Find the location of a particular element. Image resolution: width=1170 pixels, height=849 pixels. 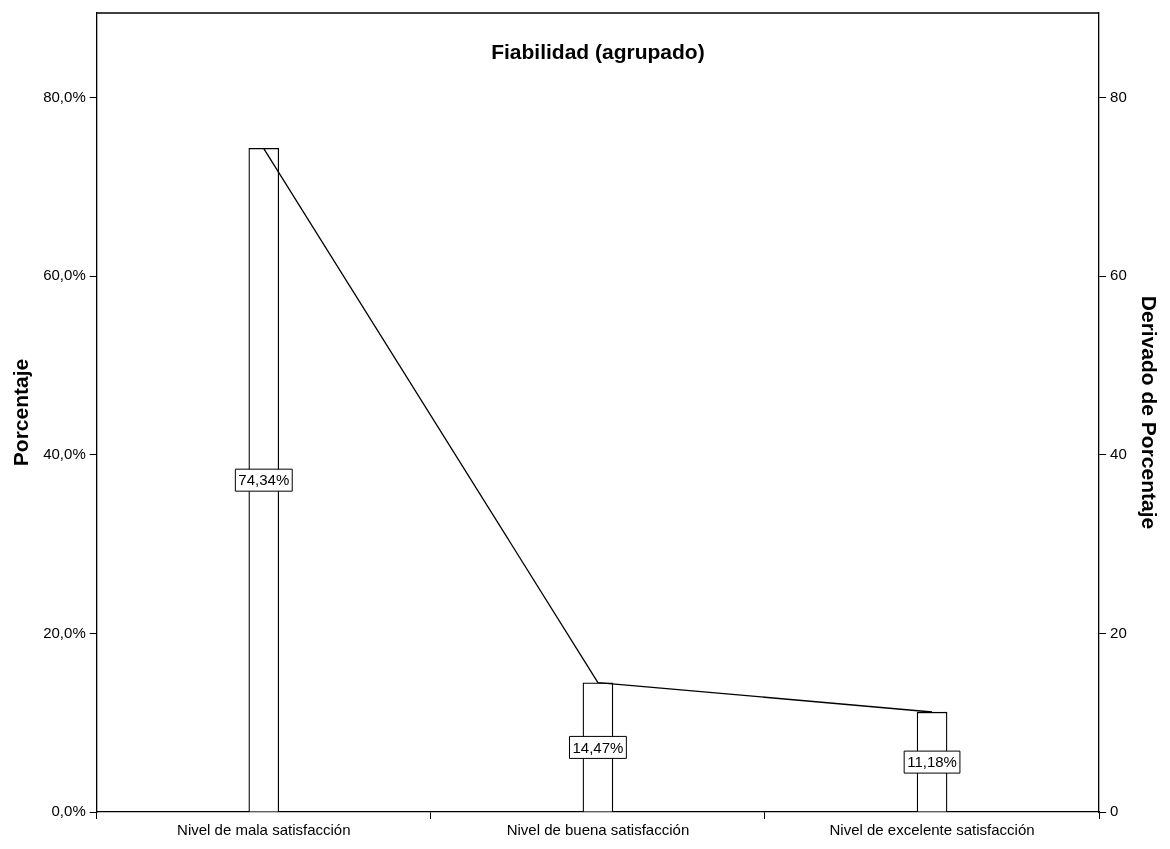

data-label: 14,47% is located at coordinates (598, 747).